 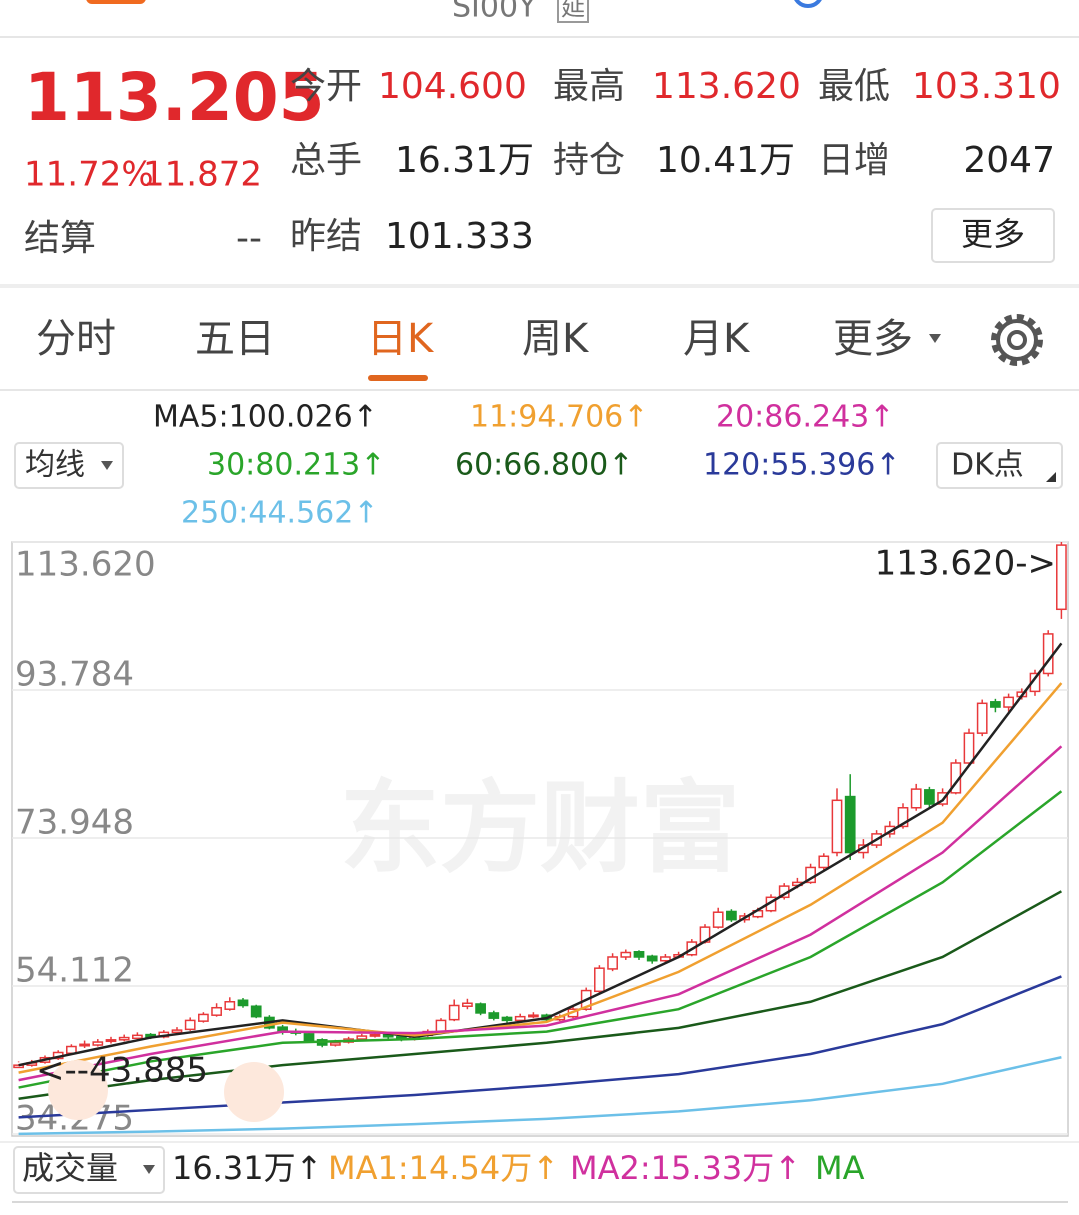 What do you see at coordinates (116, 2) in the screenshot?
I see `app-icon` at bounding box center [116, 2].